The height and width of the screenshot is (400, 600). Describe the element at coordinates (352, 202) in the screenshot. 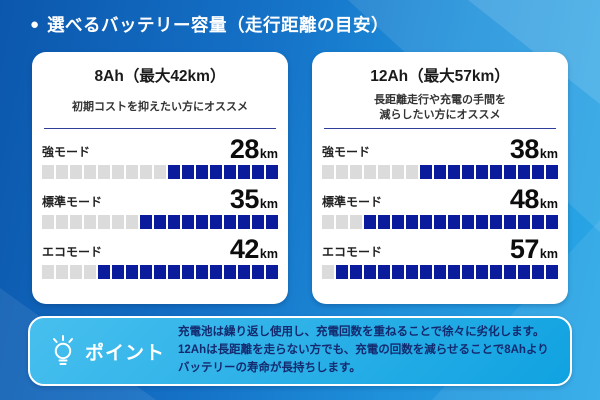

I see `mode-label: 標準モード` at that location.